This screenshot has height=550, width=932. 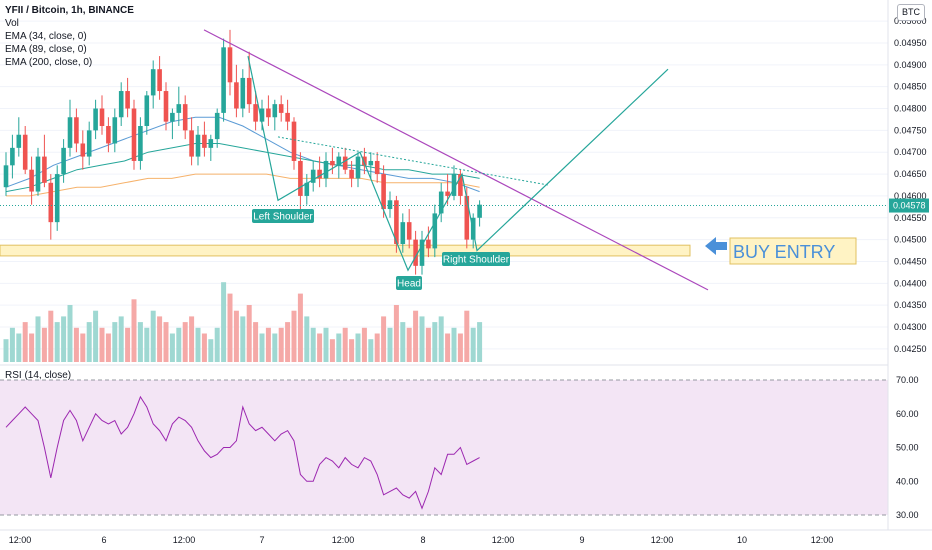 What do you see at coordinates (12, 23) in the screenshot?
I see `indicator-vol: Vol` at bounding box center [12, 23].